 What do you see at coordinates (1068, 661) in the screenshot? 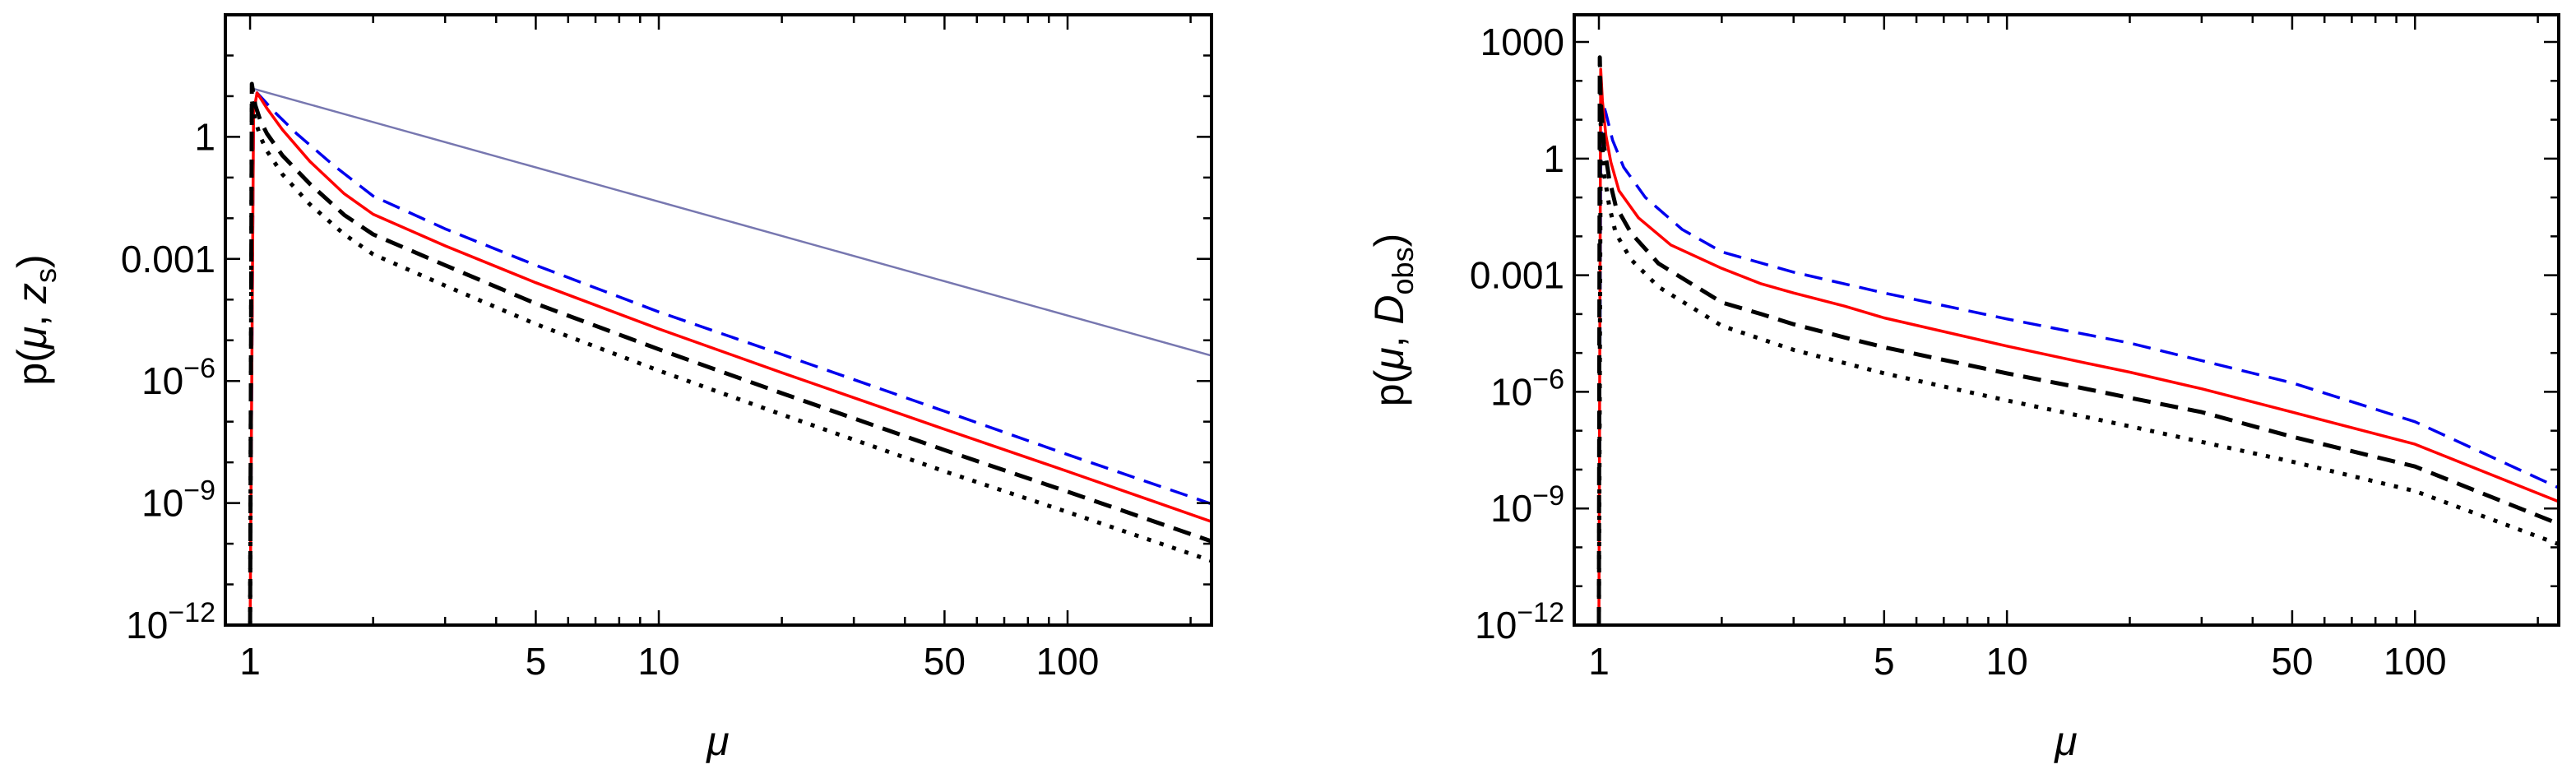
I see `left-x-tick-label: 100` at bounding box center [1068, 661].